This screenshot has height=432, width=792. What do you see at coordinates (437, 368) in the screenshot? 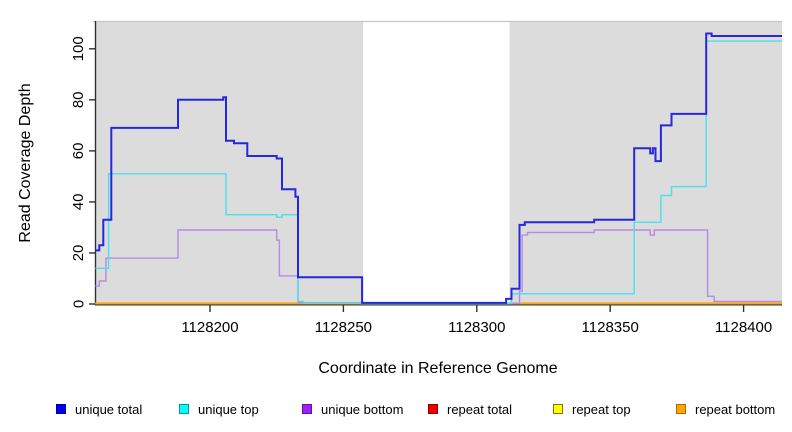
I see `x-axis-title: Coordinate in Reference Genome` at bounding box center [437, 368].